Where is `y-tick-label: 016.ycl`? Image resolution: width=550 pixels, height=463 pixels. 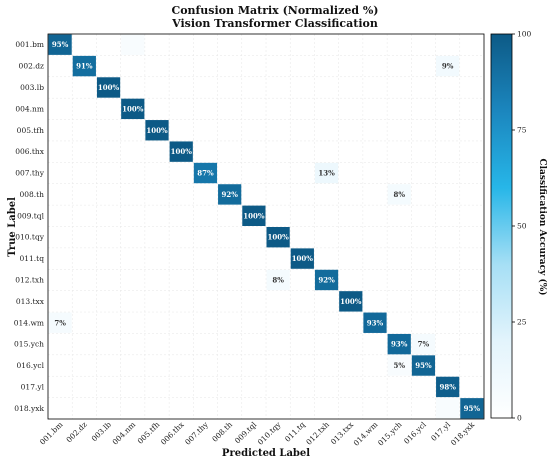
y-tick-label: 016.ycl is located at coordinates (30, 365).